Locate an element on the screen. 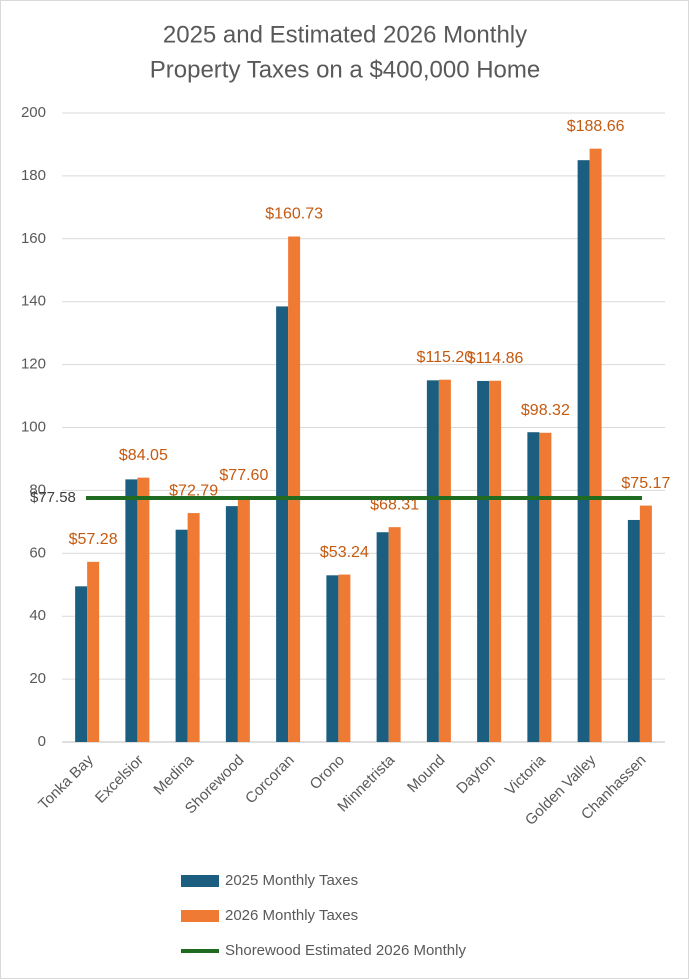  y-tick-label: 180 is located at coordinates (33, 175).